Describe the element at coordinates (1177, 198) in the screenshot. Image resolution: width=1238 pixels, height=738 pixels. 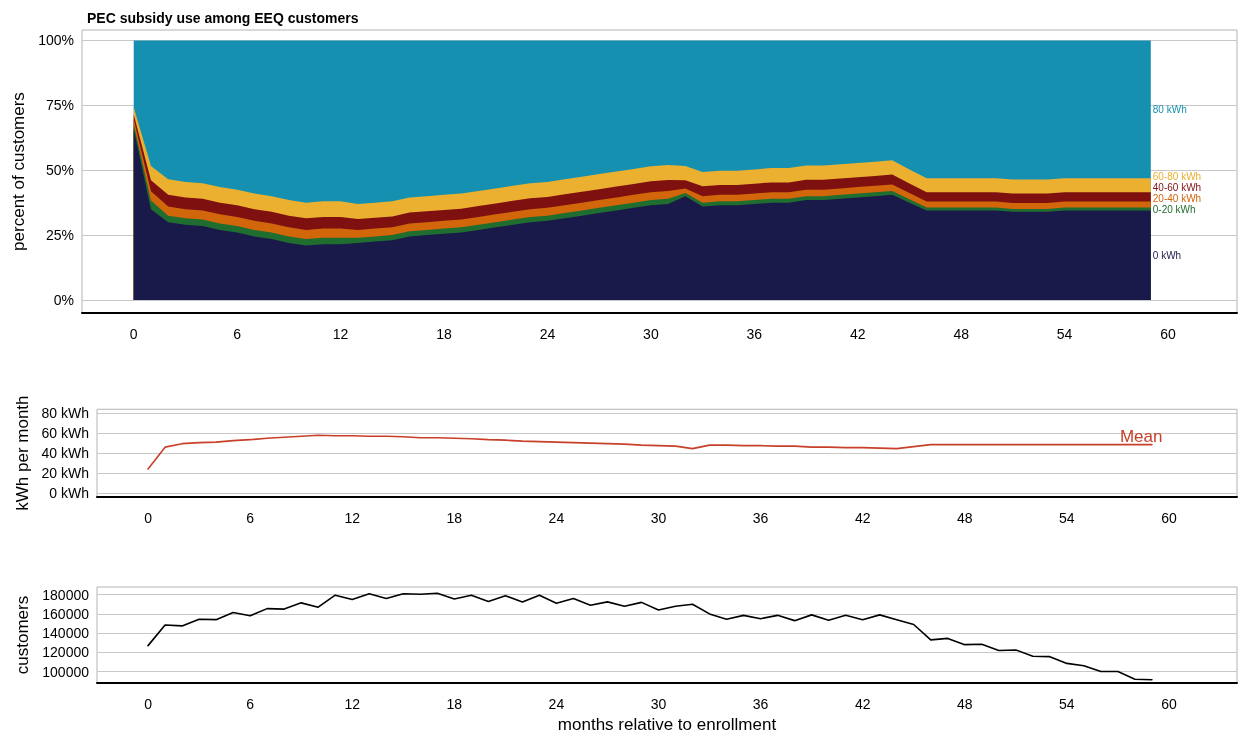
I see `series-label: 20-40 kWh` at that location.